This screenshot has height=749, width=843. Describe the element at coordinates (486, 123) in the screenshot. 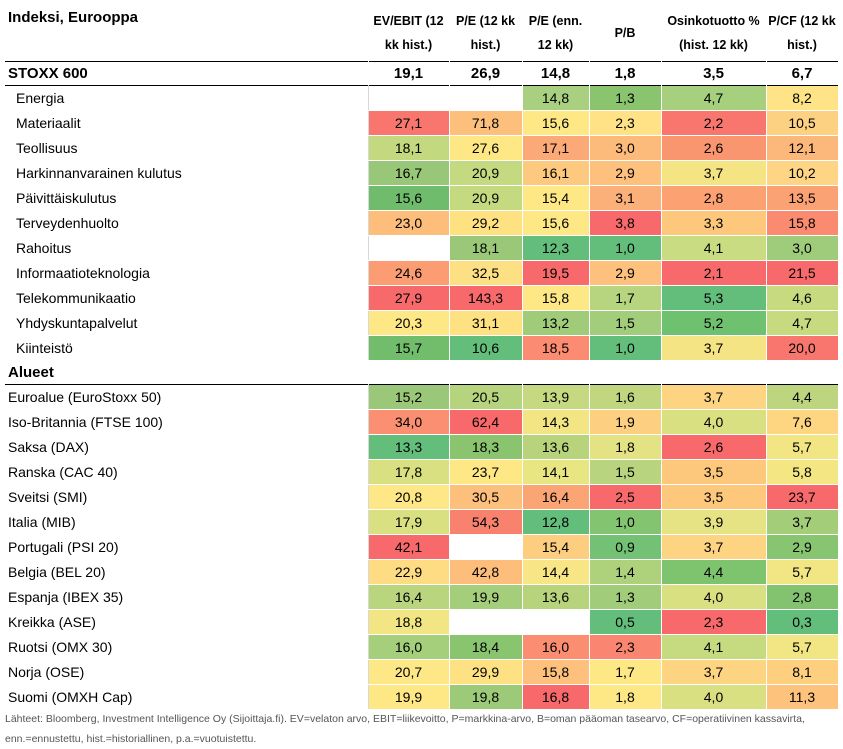

I see `value-cell: 71,8` at that location.